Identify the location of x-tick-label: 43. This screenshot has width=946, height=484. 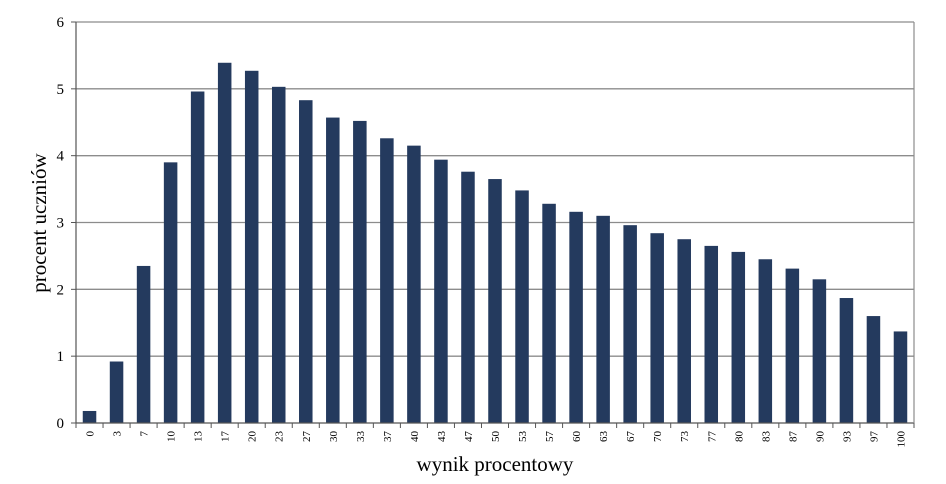
(442, 437).